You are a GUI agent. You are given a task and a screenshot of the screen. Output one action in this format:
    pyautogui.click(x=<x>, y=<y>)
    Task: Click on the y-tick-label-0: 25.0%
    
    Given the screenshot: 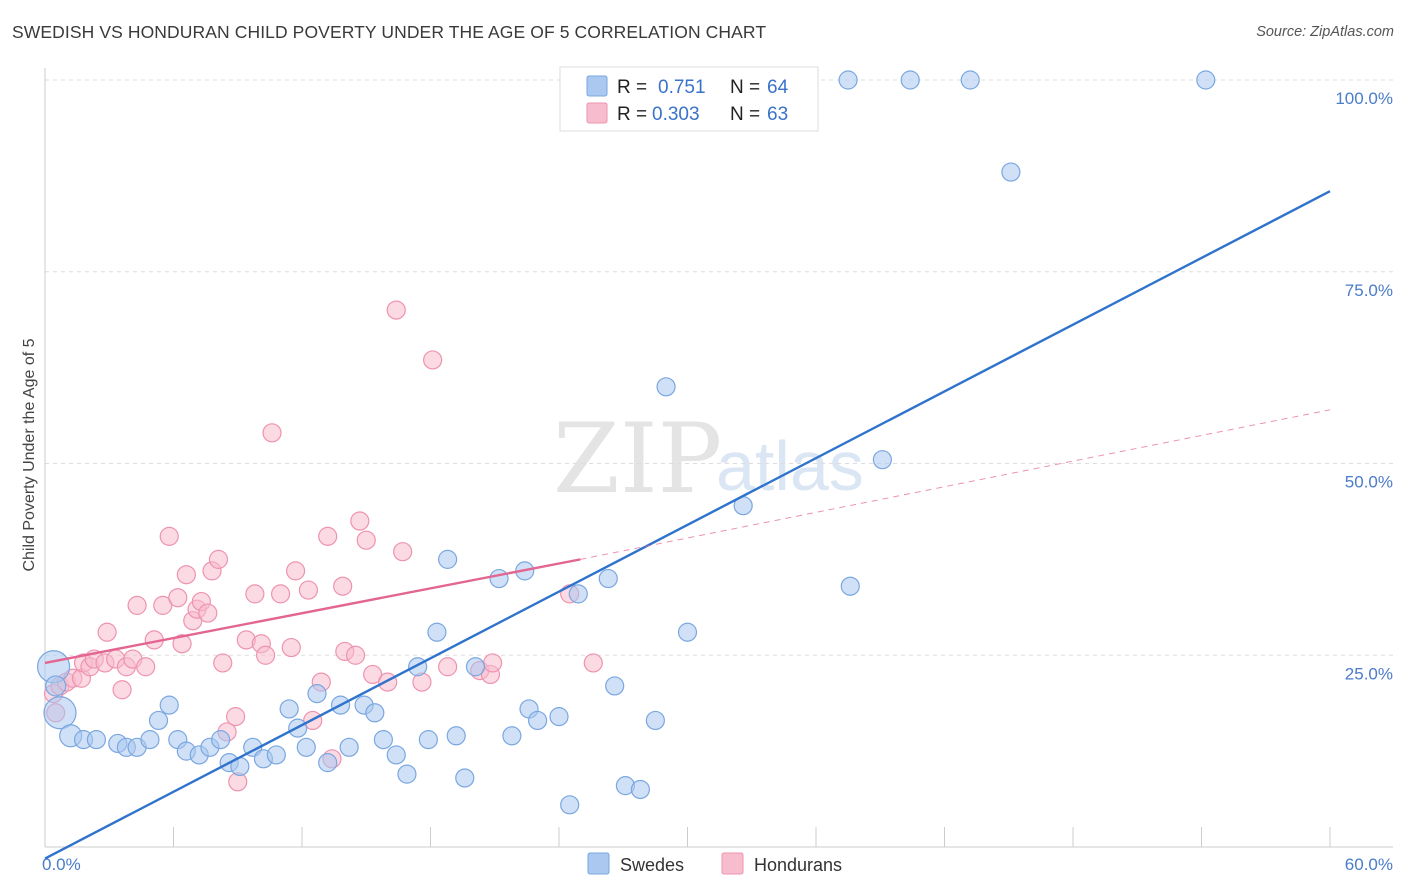 What is the action you would take?
    pyautogui.click(x=1369, y=673)
    